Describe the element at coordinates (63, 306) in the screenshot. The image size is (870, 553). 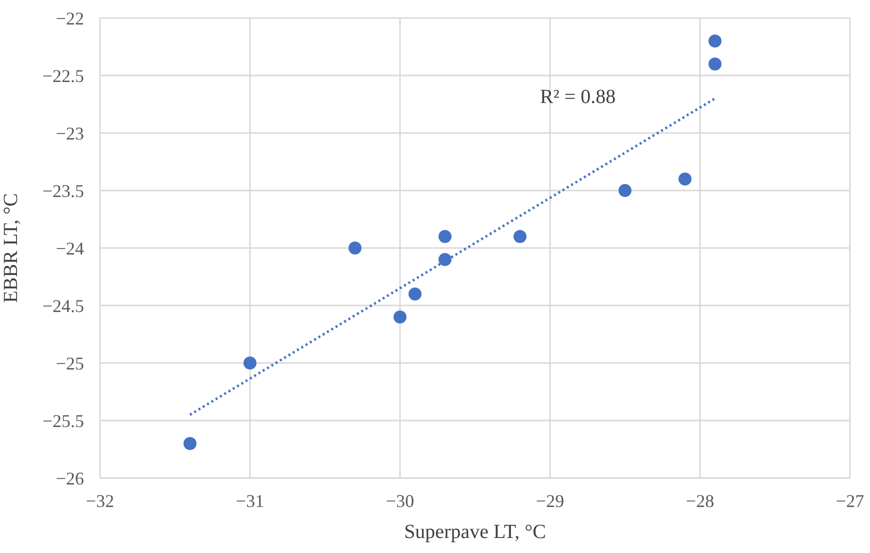
I see `y-tick-label: −24.5` at that location.